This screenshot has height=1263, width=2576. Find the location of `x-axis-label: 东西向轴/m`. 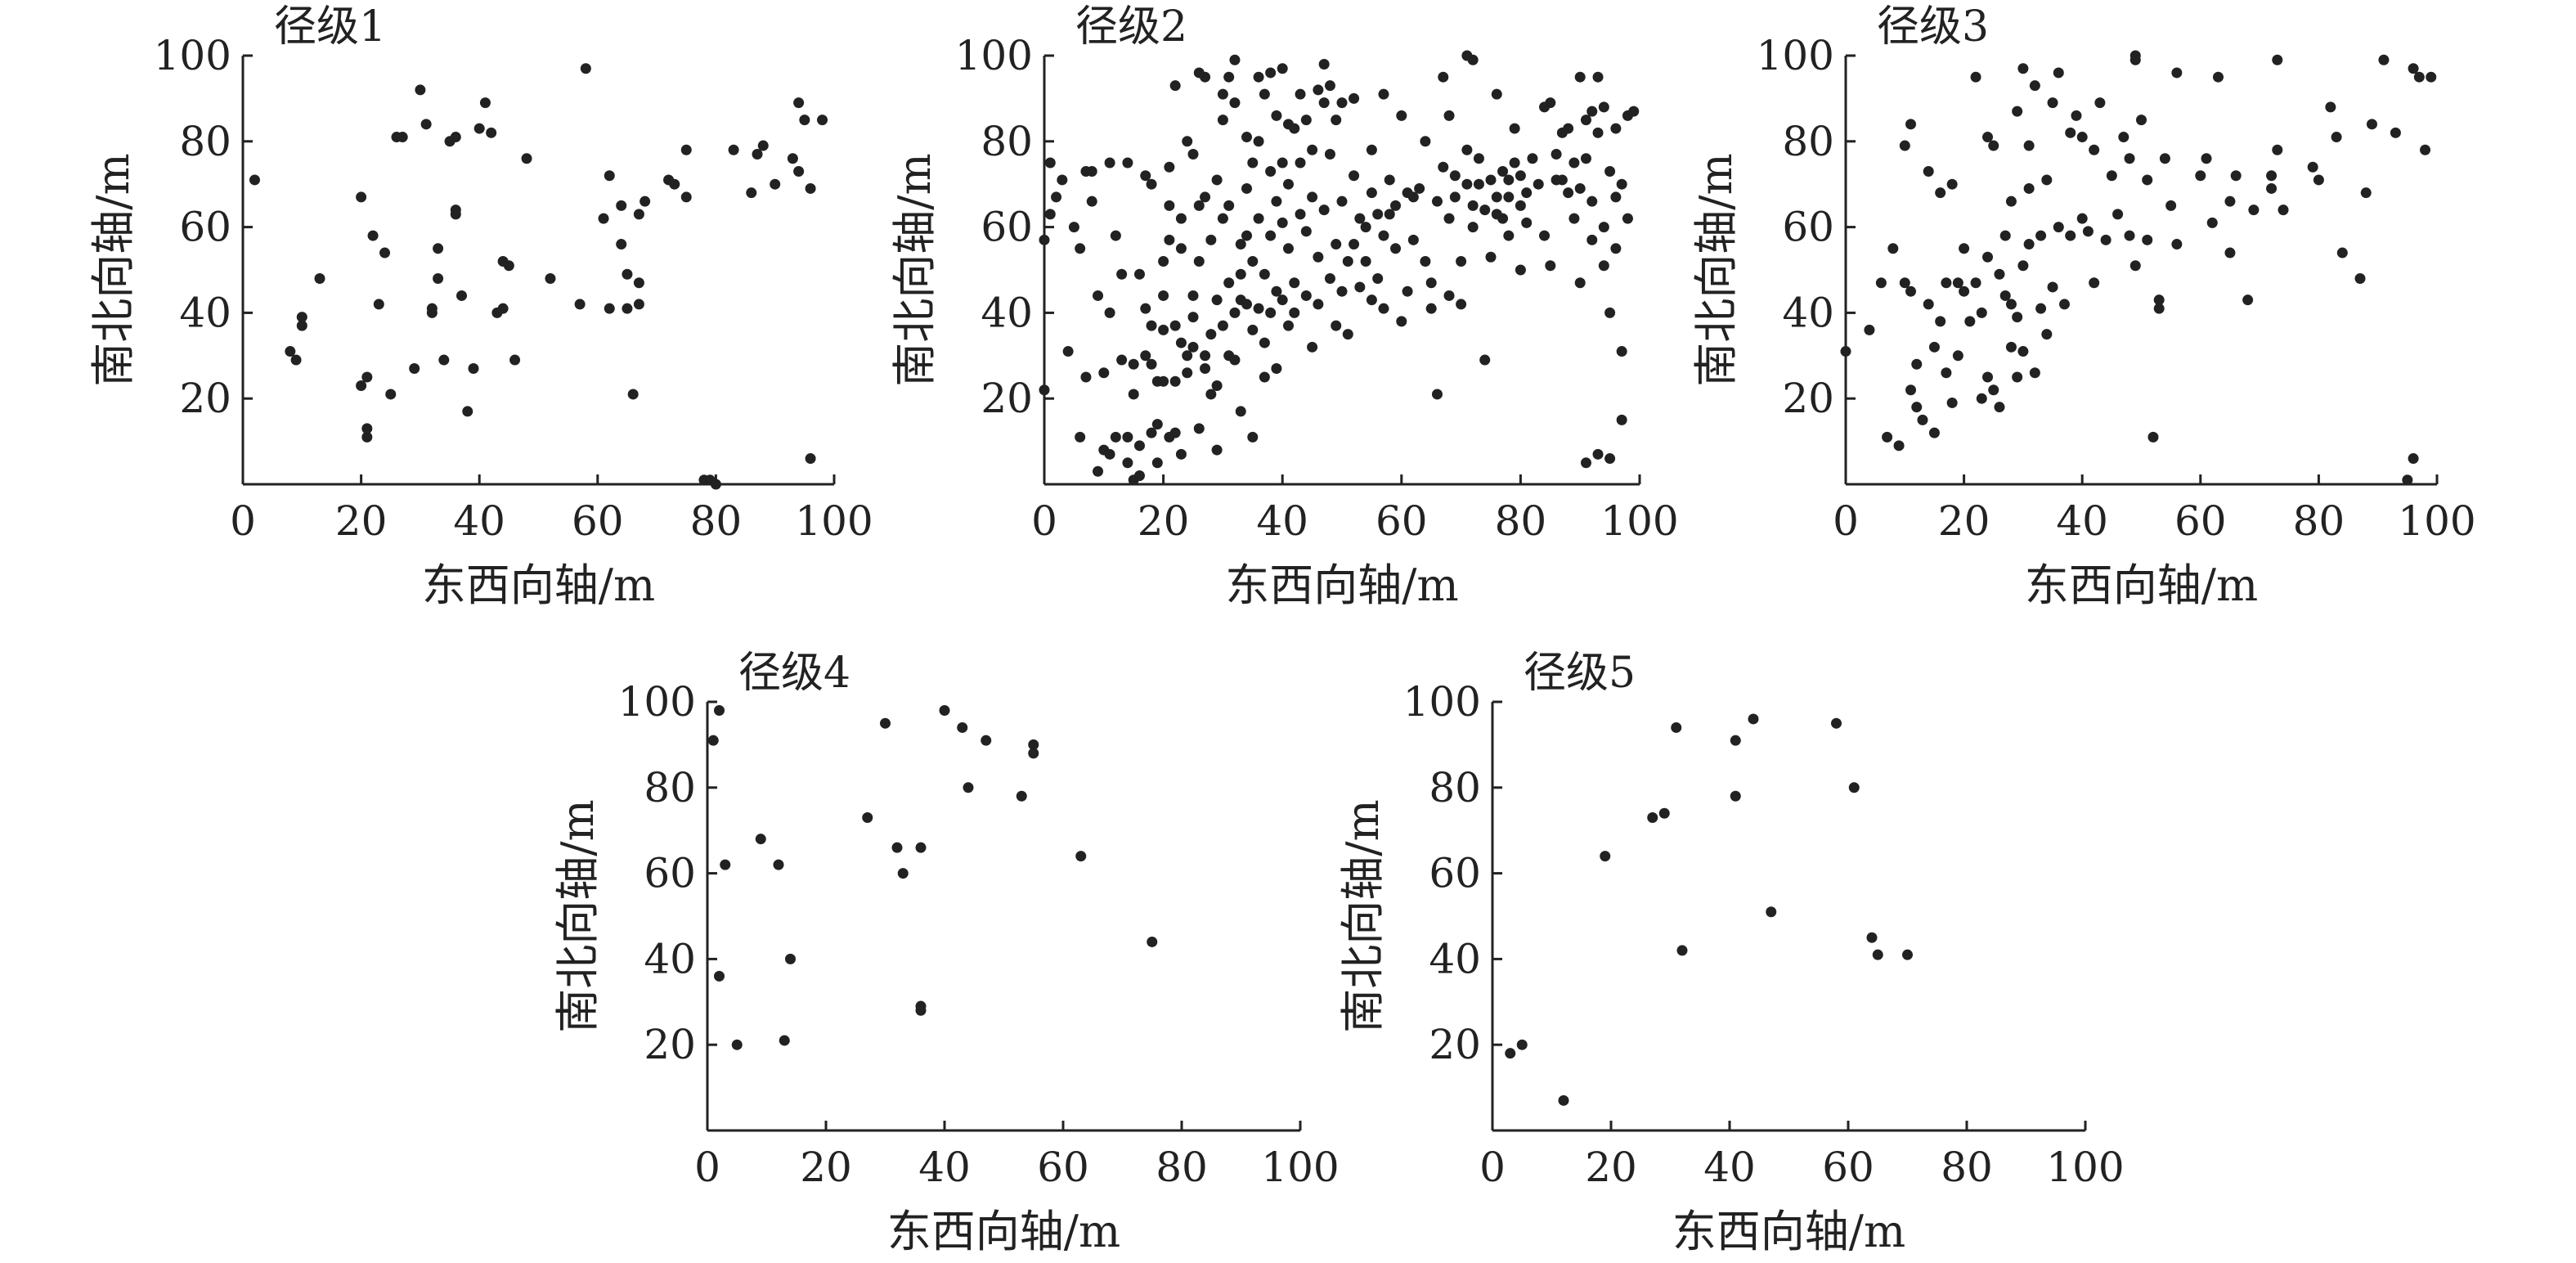

x-axis-label: 东西向轴/m is located at coordinates (1788, 1231).